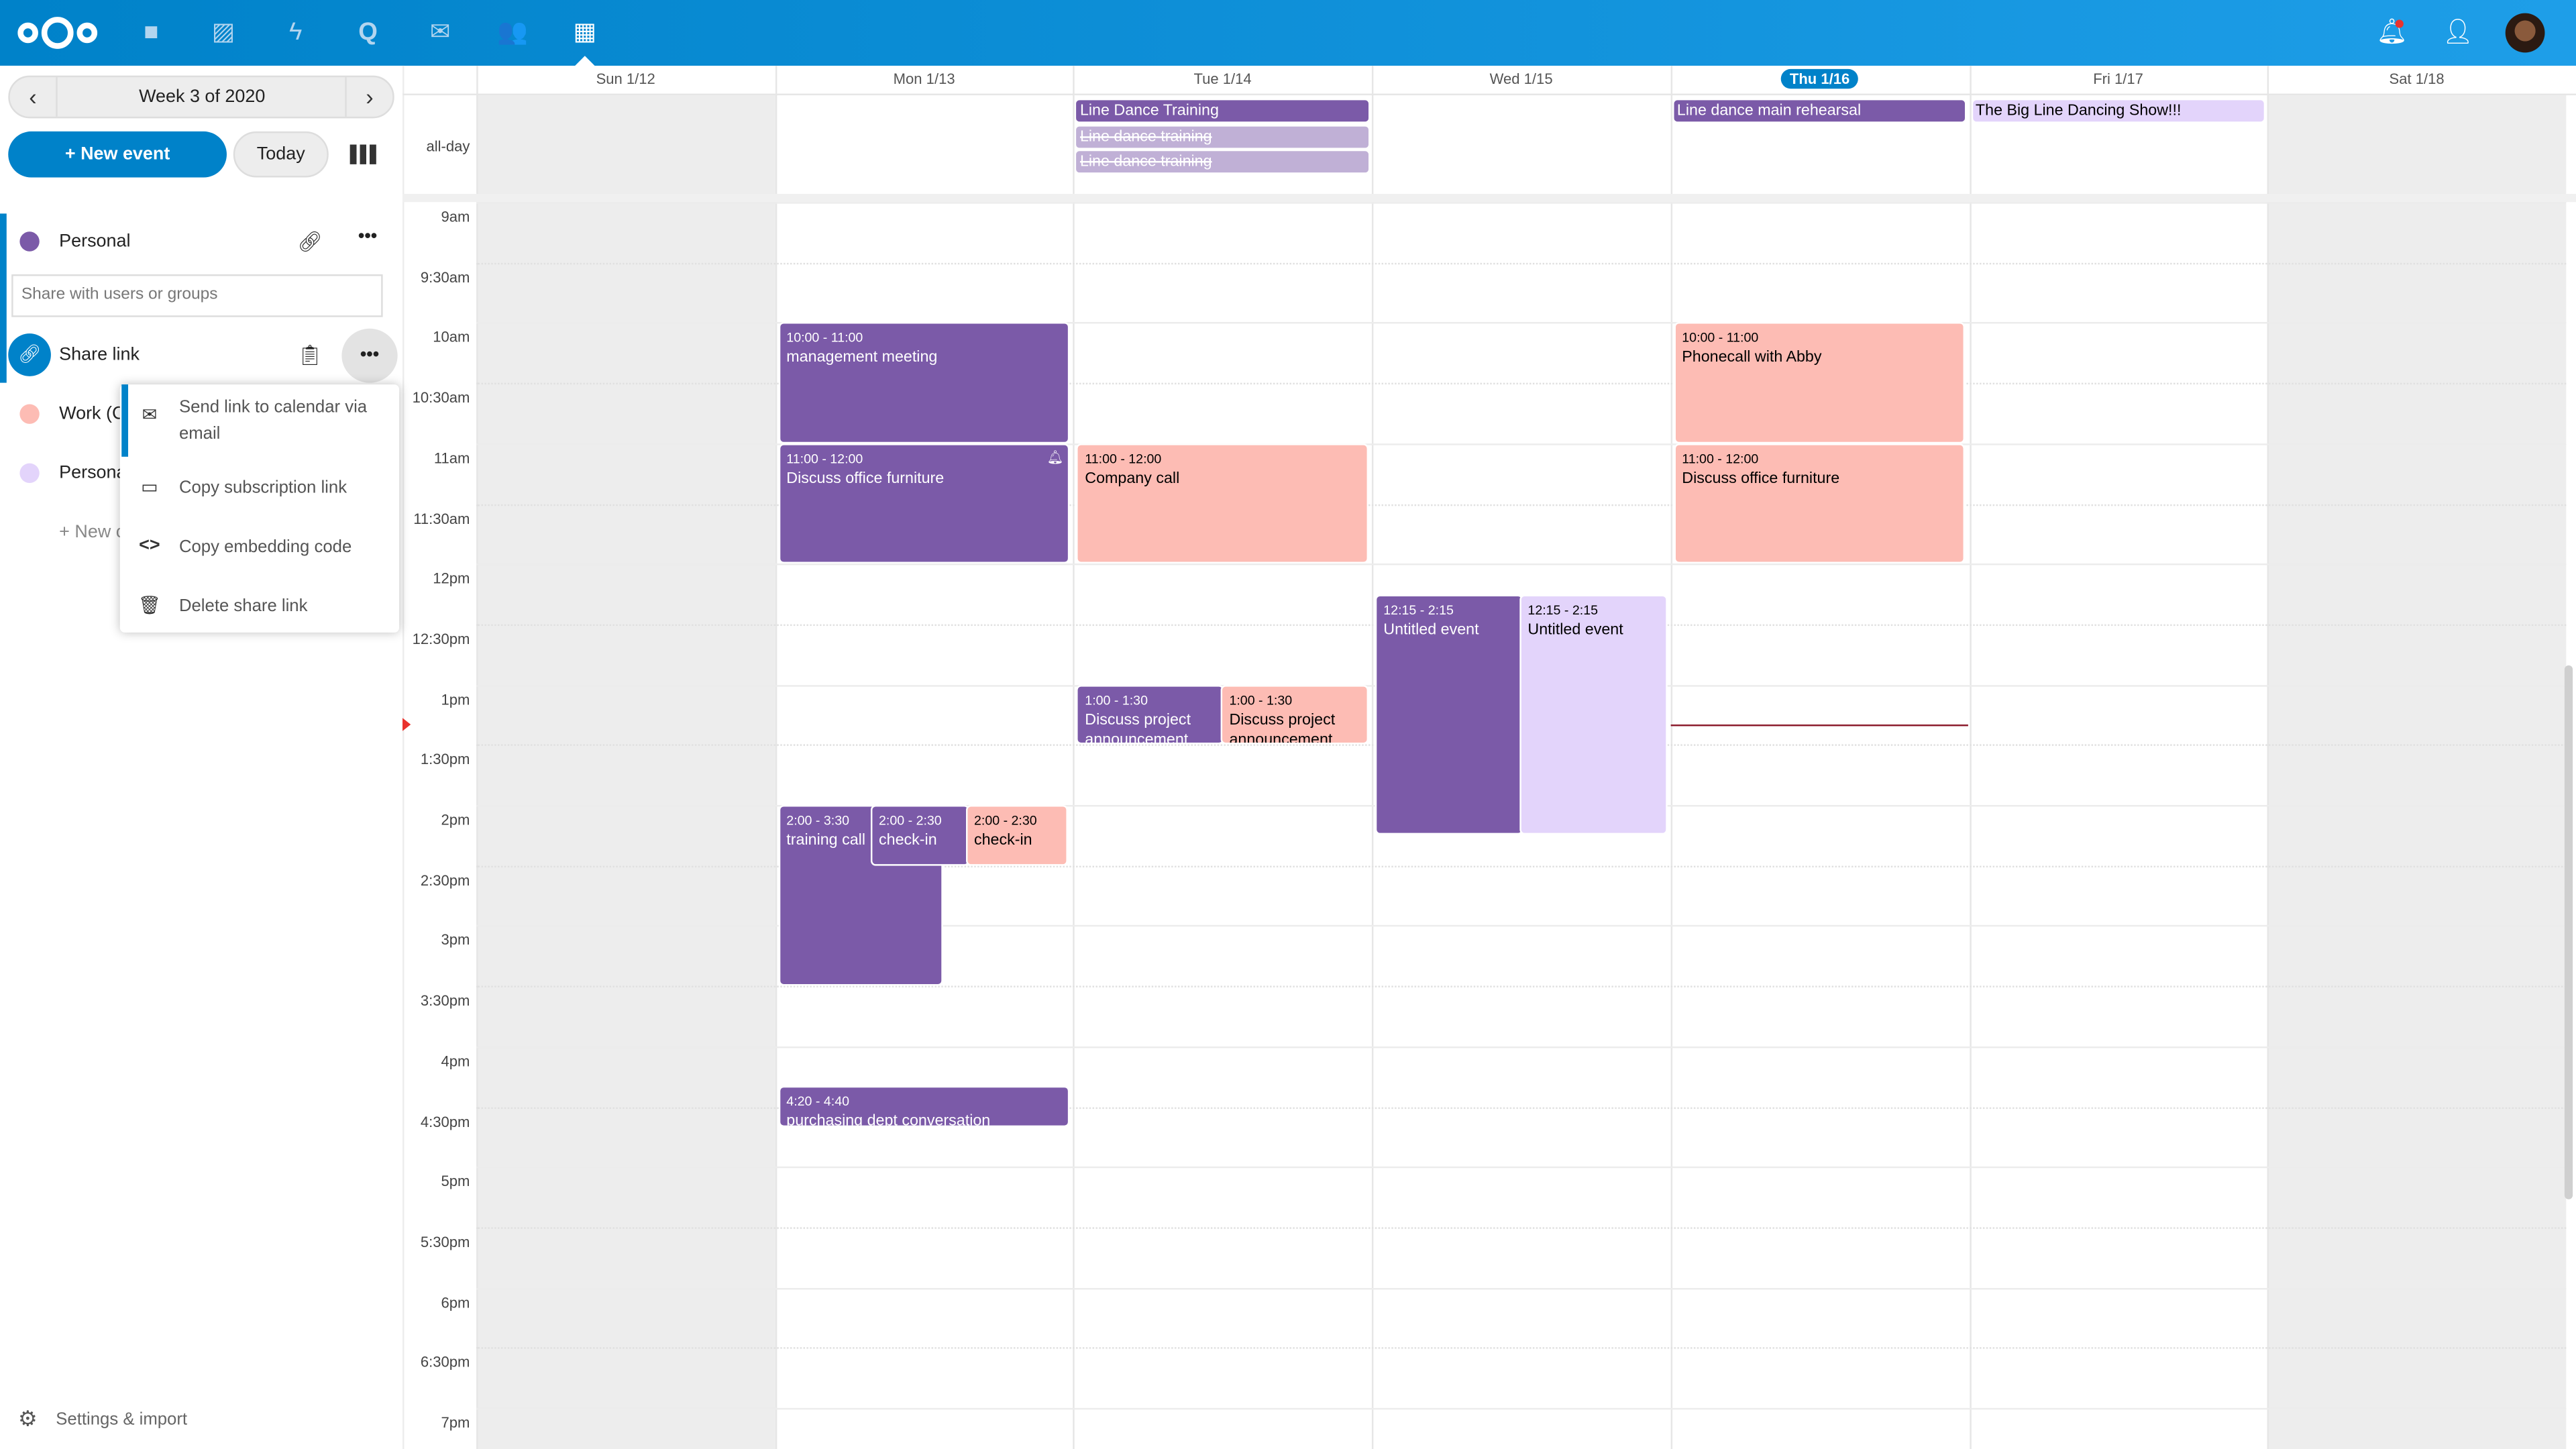  Describe the element at coordinates (2458, 31) in the screenshot. I see `contacts-menu-icon: 👤︎` at that location.